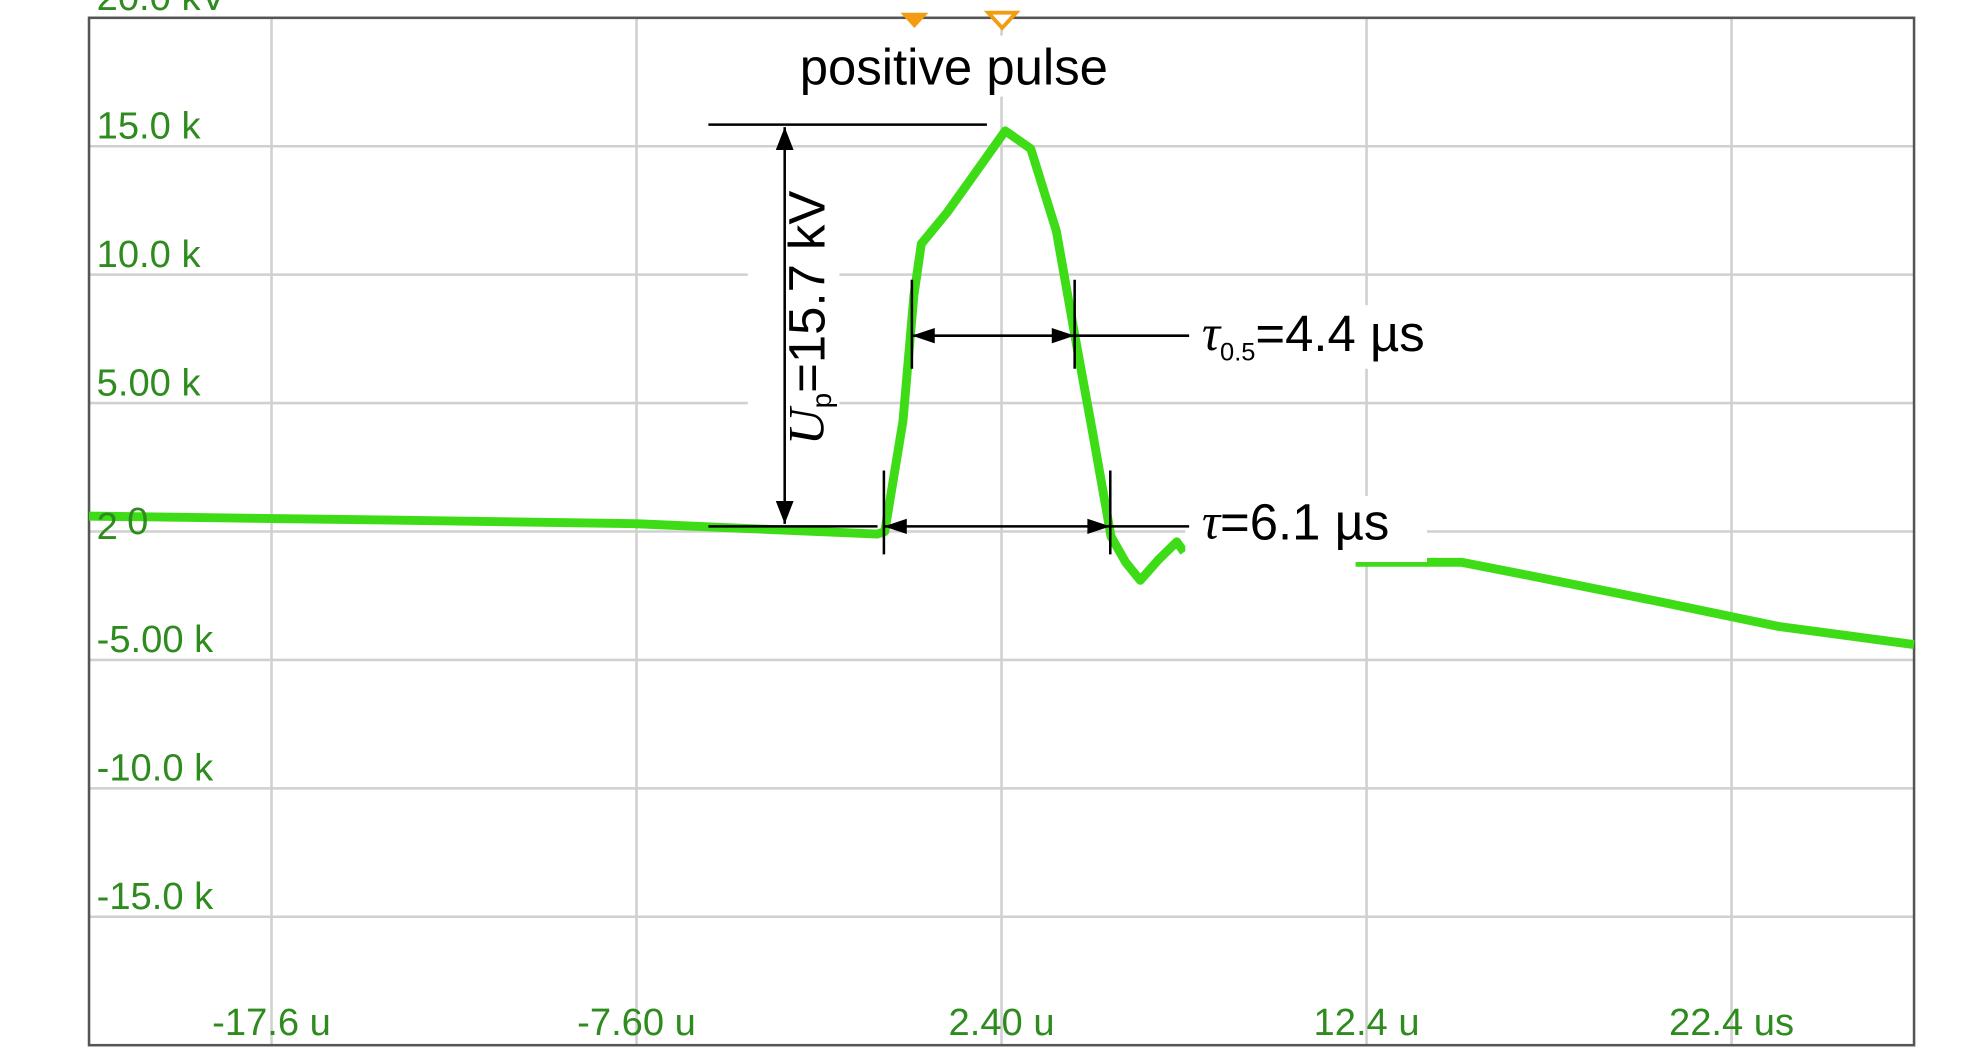  Describe the element at coordinates (271, 1022) in the screenshot. I see `x-tick-label: -17.6 u` at that location.